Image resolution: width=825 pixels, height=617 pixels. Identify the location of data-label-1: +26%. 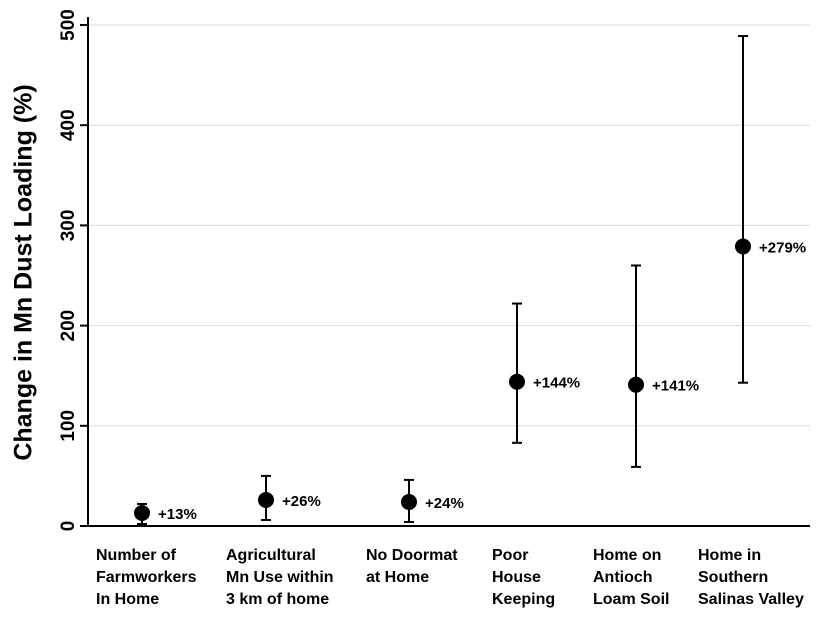
(301, 501).